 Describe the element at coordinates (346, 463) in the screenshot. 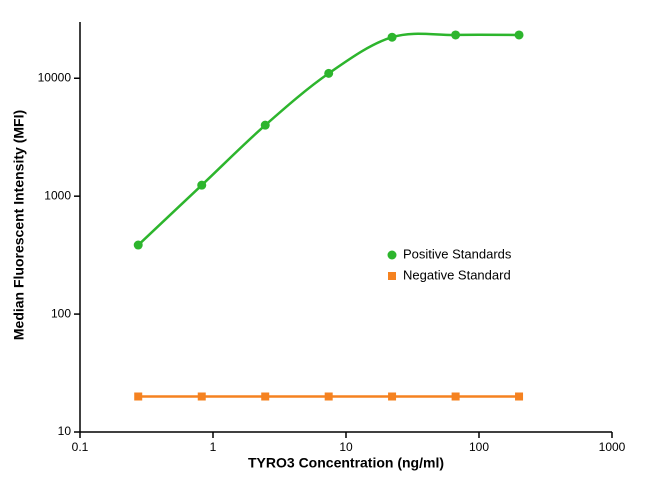

I see `x-axis-title: TYRO3 Concentration (ng/ml)` at that location.